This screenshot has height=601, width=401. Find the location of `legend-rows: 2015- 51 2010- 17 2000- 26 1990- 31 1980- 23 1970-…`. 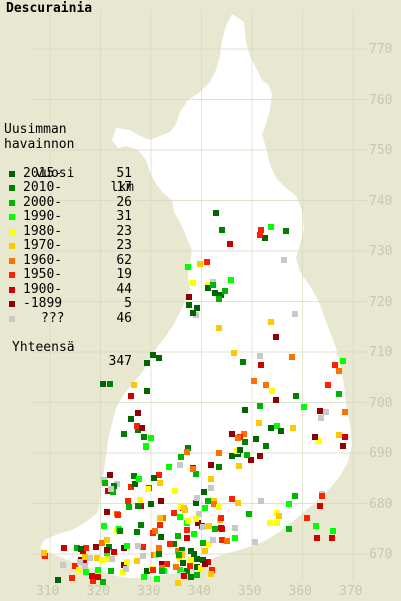

legend-rows: 2015- 51 2010- 17 2000- 26 1990- 31 1980- 23 1970-… is located at coordinates (68, 246).